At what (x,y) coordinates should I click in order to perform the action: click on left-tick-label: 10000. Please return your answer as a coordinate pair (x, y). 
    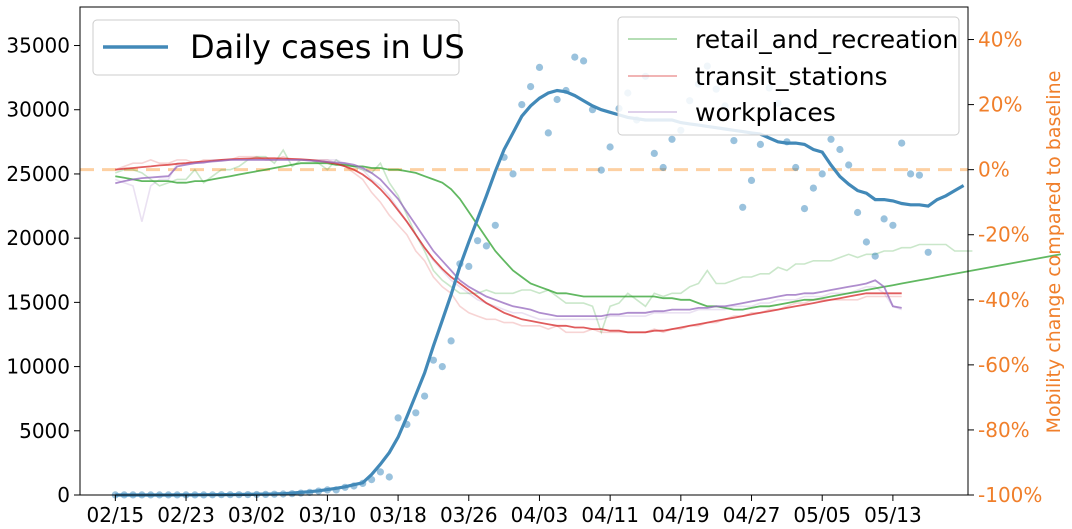
    Looking at the image, I should click on (38, 367).